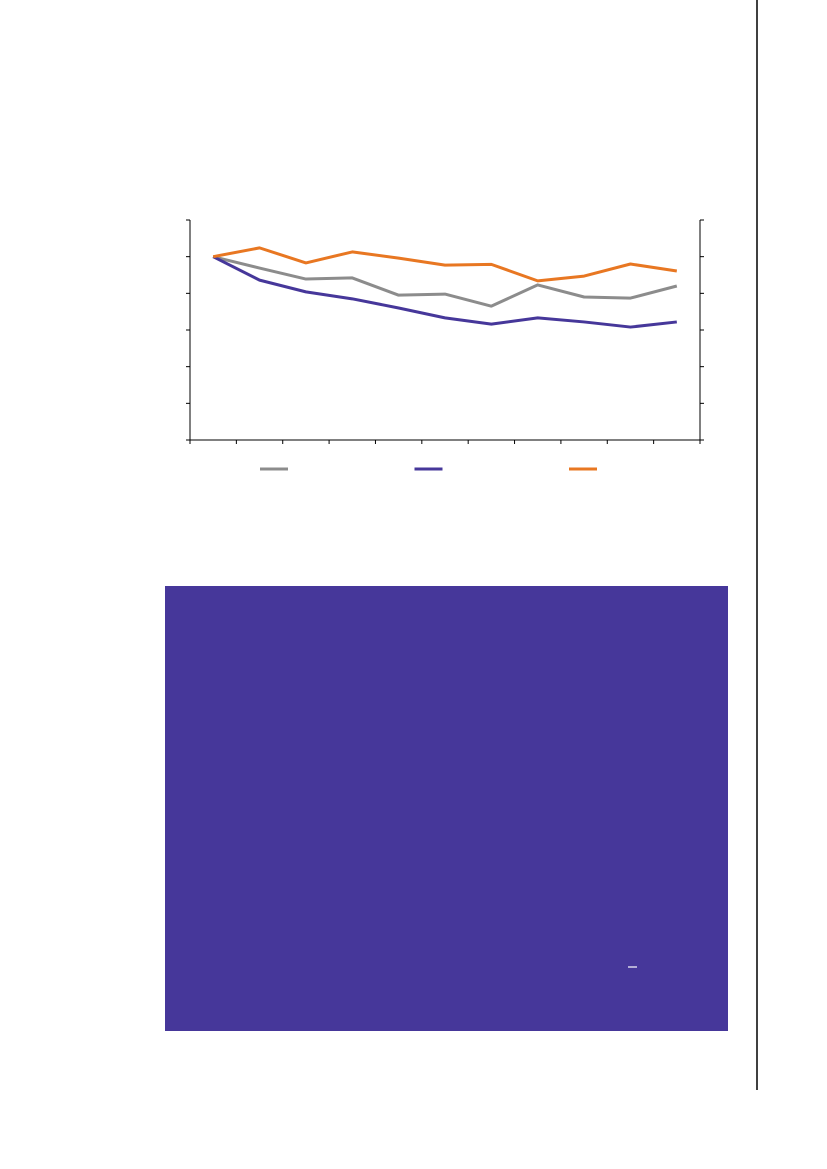 The width and height of the screenshot is (827, 1169). I want to click on chart, so click(445, 345).